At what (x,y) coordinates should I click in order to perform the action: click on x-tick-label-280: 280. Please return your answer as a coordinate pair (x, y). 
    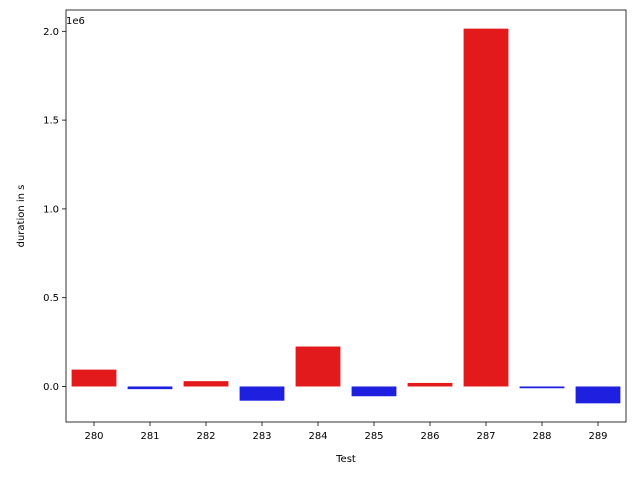
    Looking at the image, I should click on (93, 436).